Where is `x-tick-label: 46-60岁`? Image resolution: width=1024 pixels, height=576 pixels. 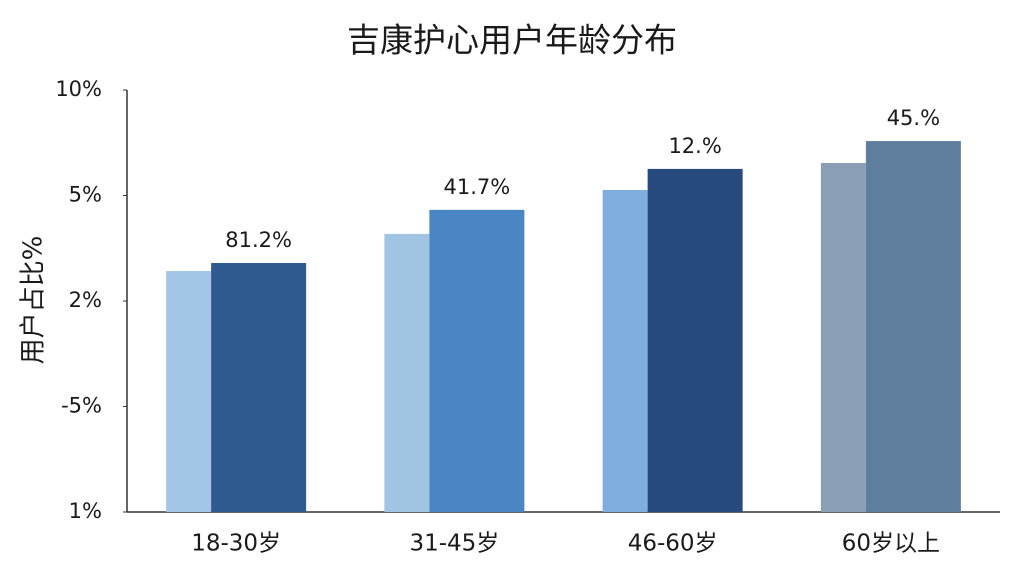
x-tick-label: 46-60岁 is located at coordinates (673, 544).